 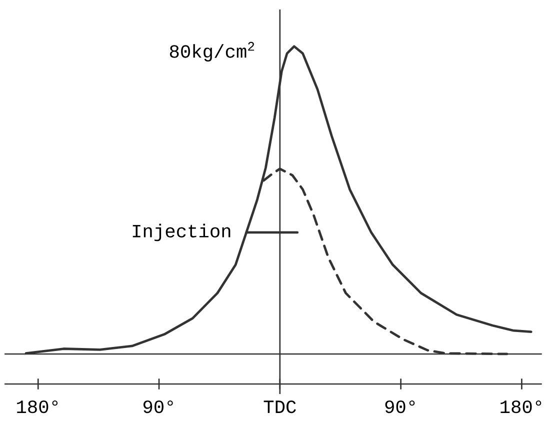 What do you see at coordinates (280, 407) in the screenshot?
I see `x-tick-label: TDC` at bounding box center [280, 407].